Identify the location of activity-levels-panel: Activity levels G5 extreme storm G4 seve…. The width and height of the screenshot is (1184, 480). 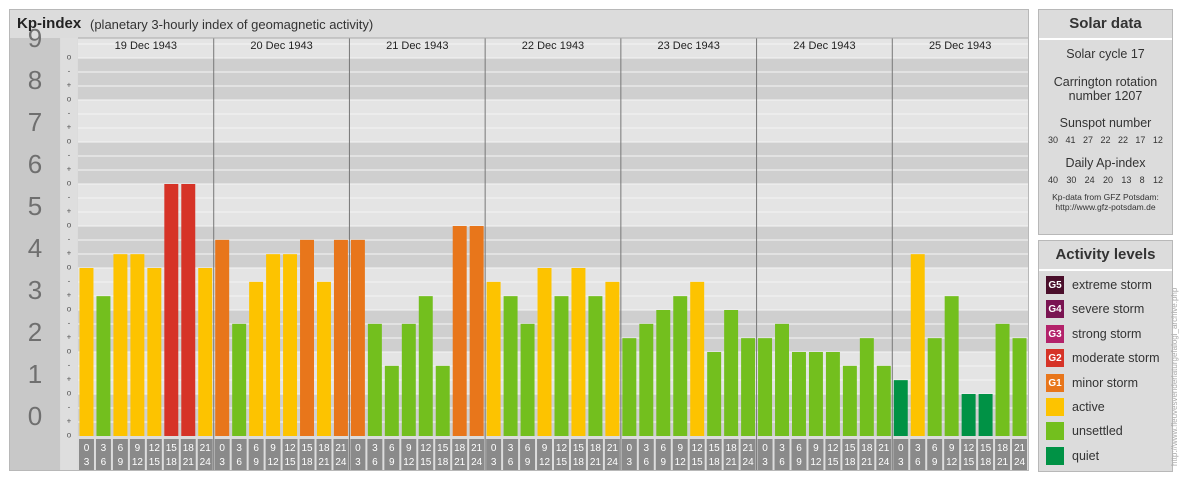
(1105, 356).